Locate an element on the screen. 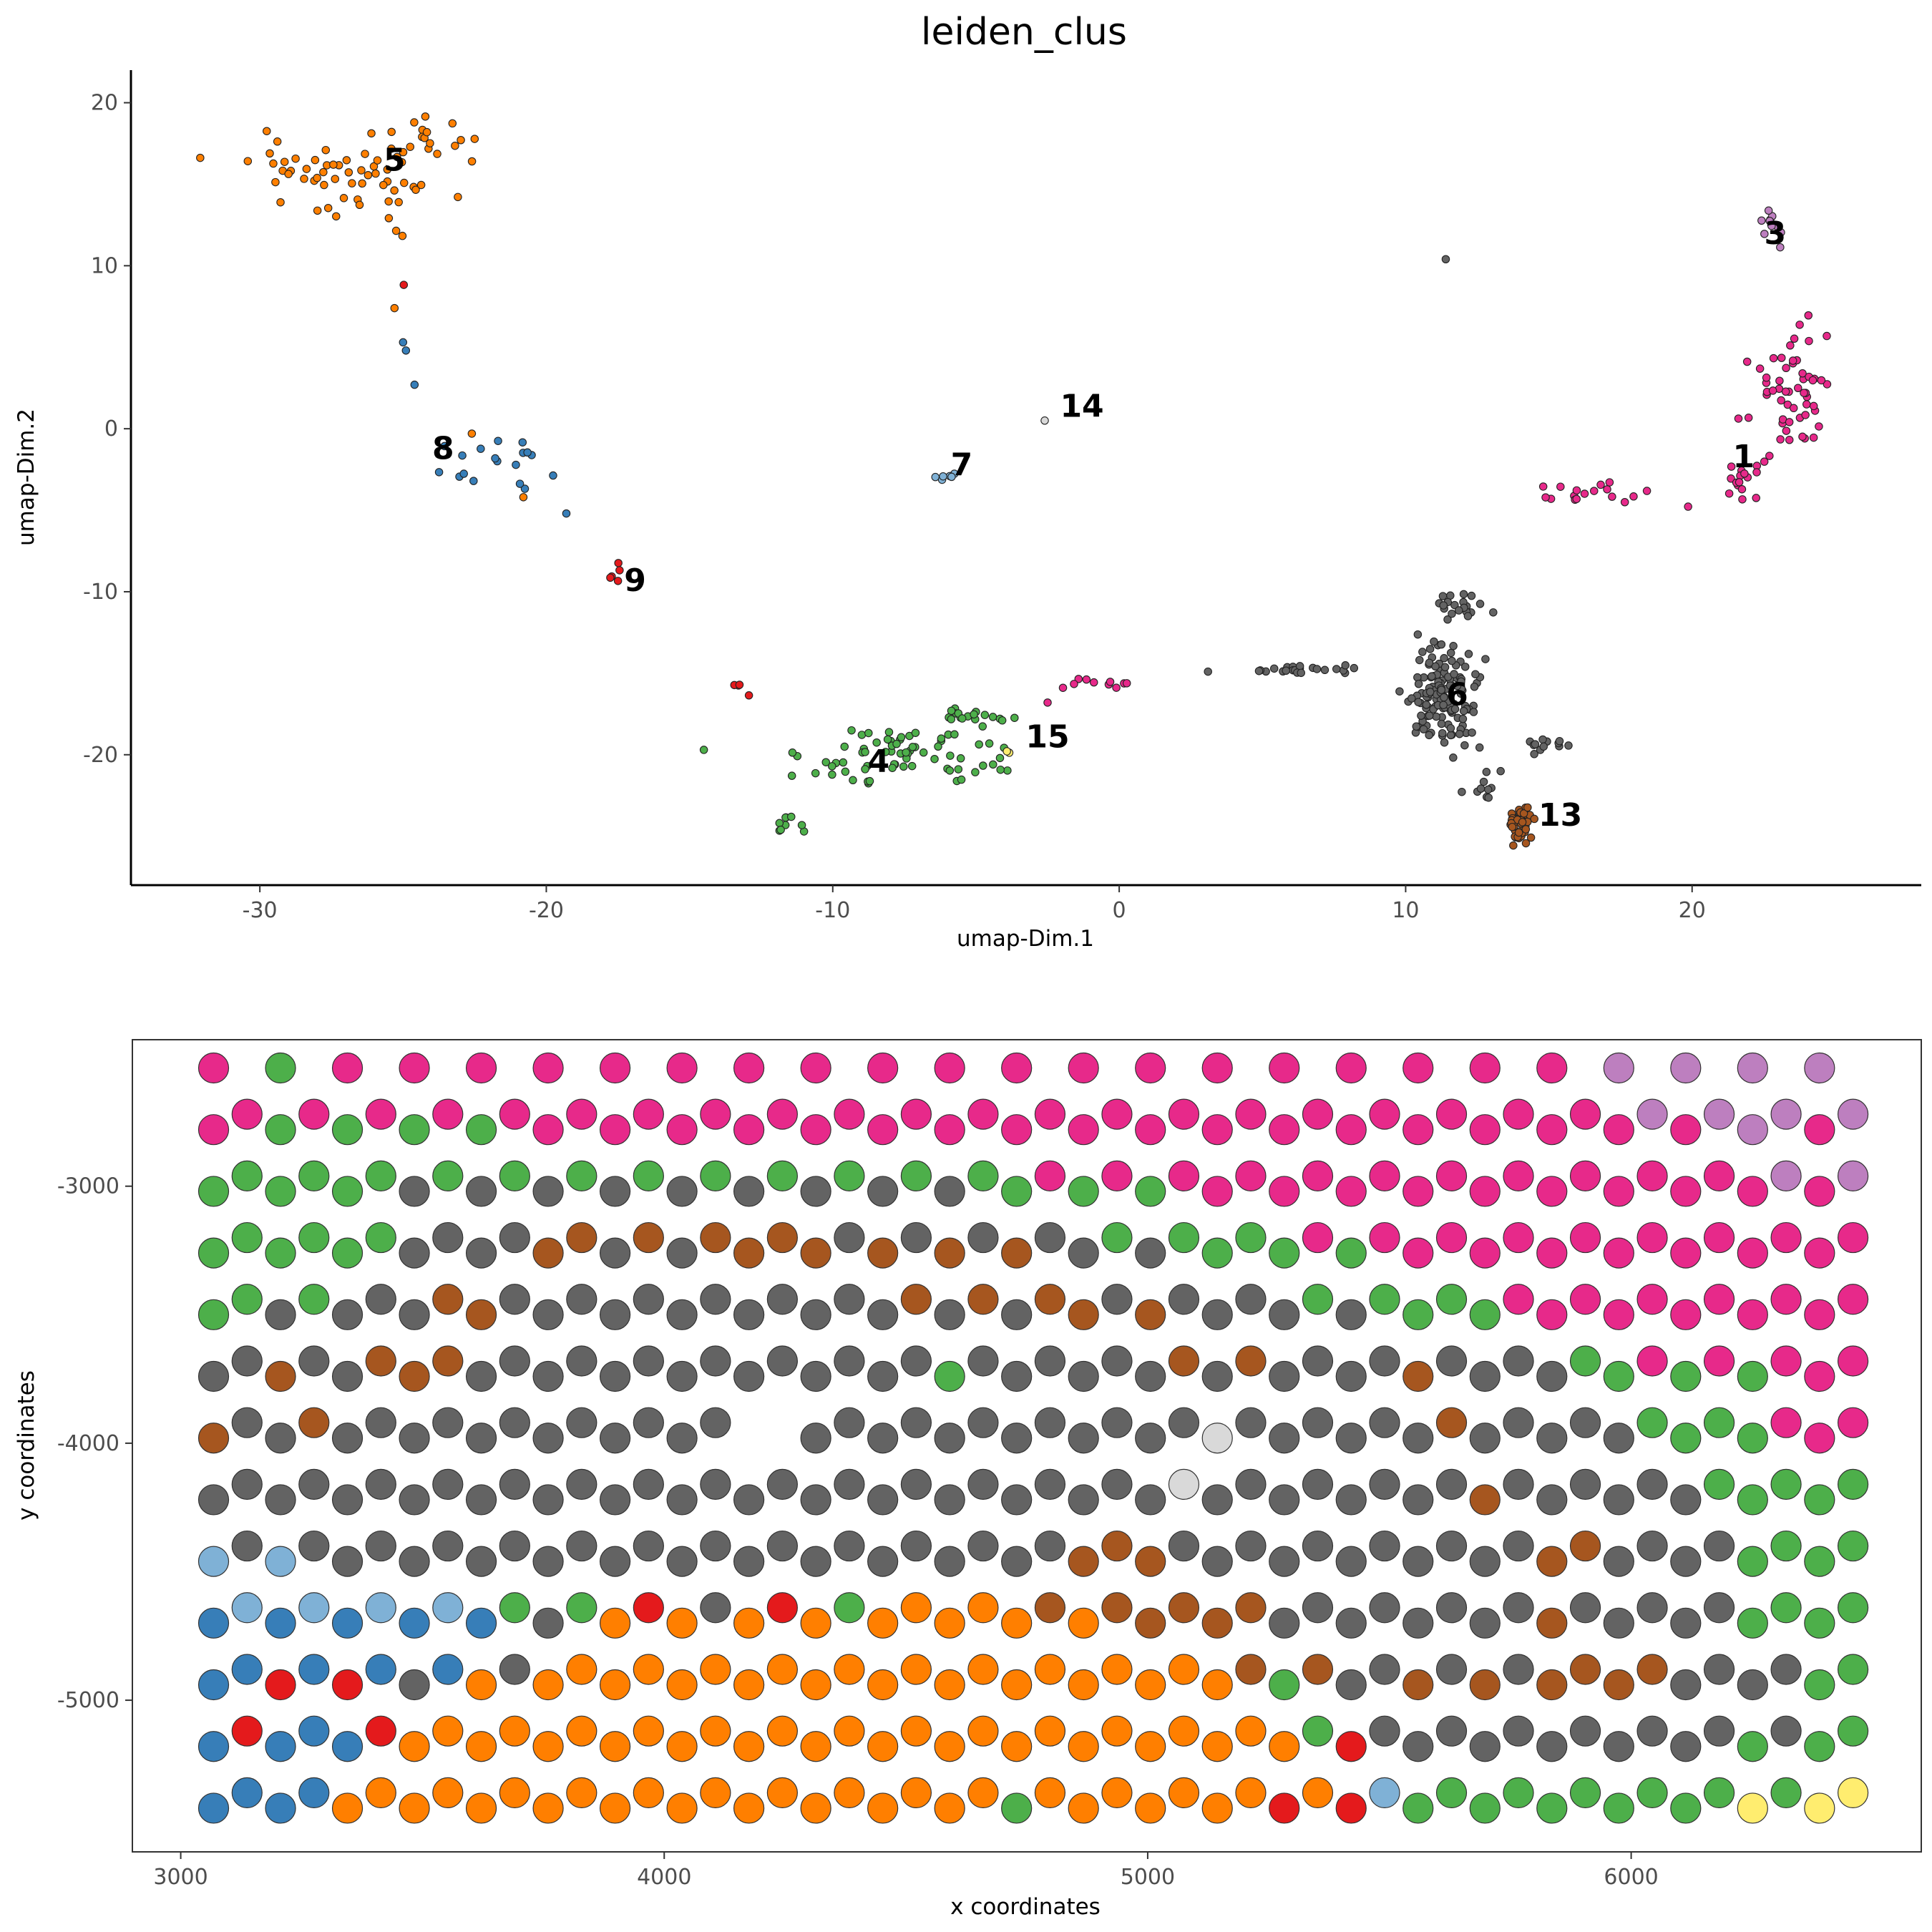 This screenshot has height=1932, width=1932. cluster-label-14: 14 is located at coordinates (1081, 406).